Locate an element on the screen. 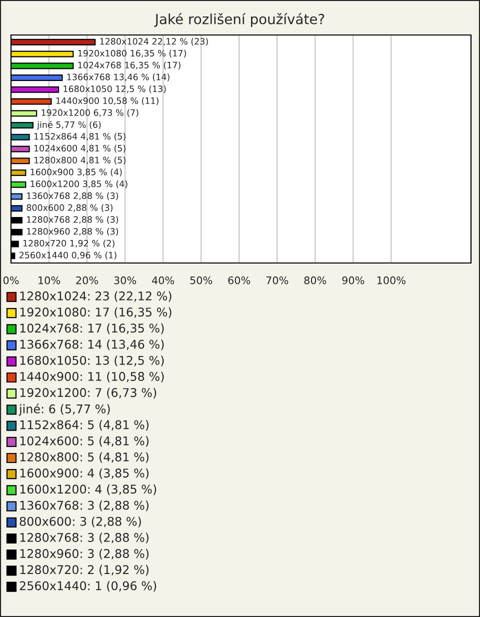 The image size is (480, 617). text: 1600x1200: 4 (3,85 %) is located at coordinates (88, 490).